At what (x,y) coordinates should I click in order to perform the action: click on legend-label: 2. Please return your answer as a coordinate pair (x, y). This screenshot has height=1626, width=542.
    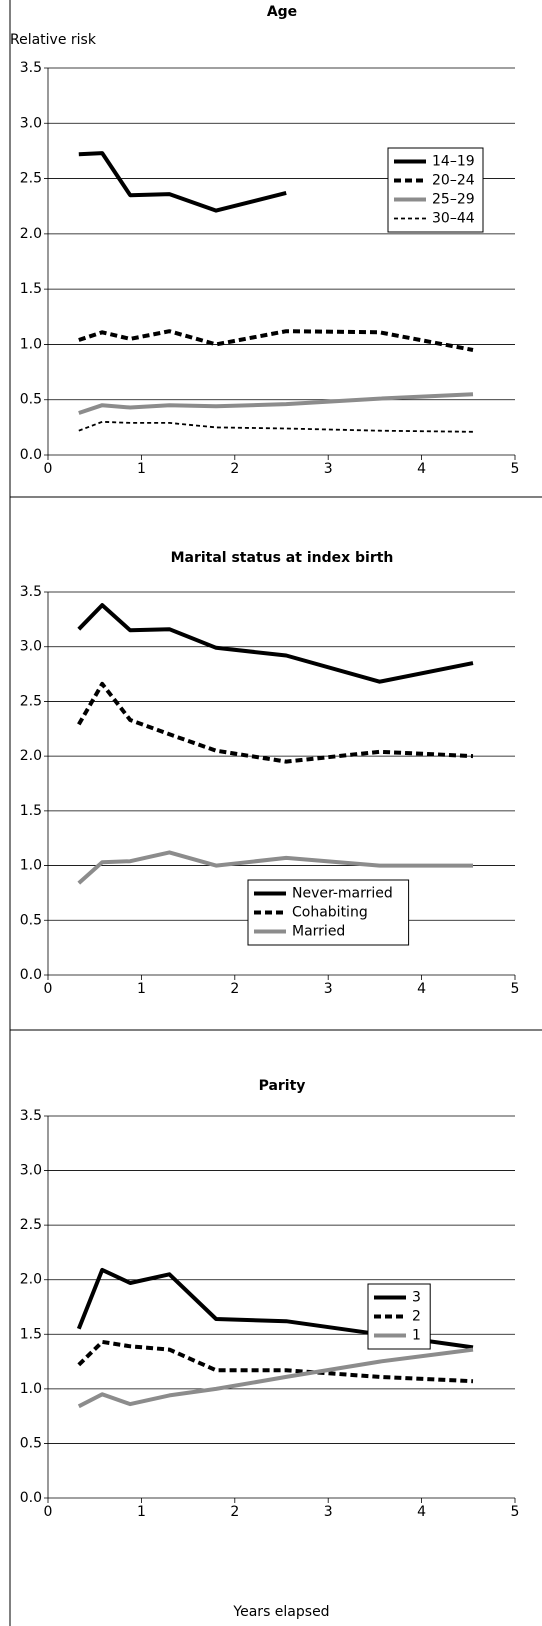
    Looking at the image, I should click on (416, 1317).